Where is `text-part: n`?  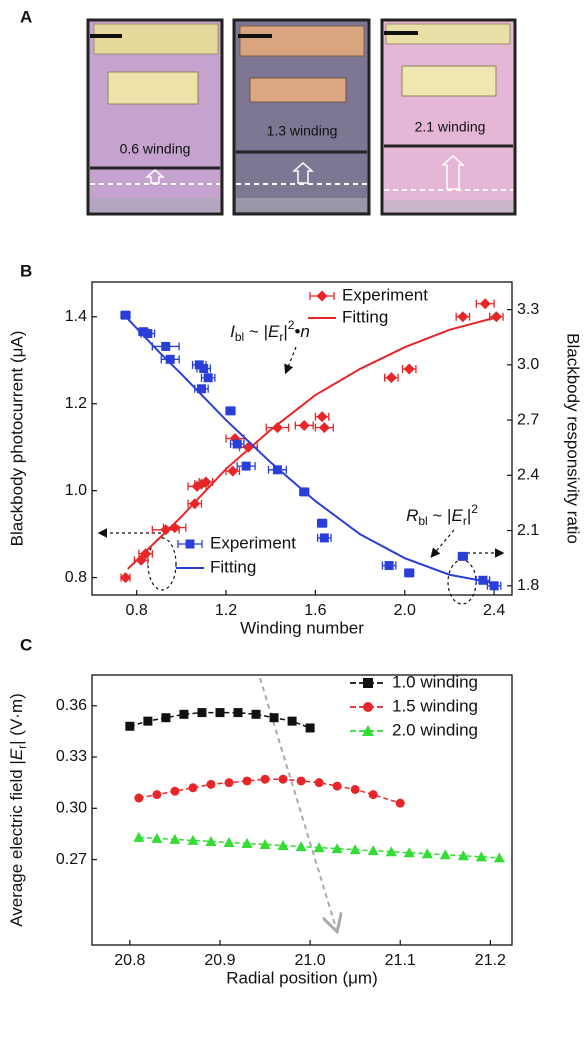
text-part: n is located at coordinates (304, 331).